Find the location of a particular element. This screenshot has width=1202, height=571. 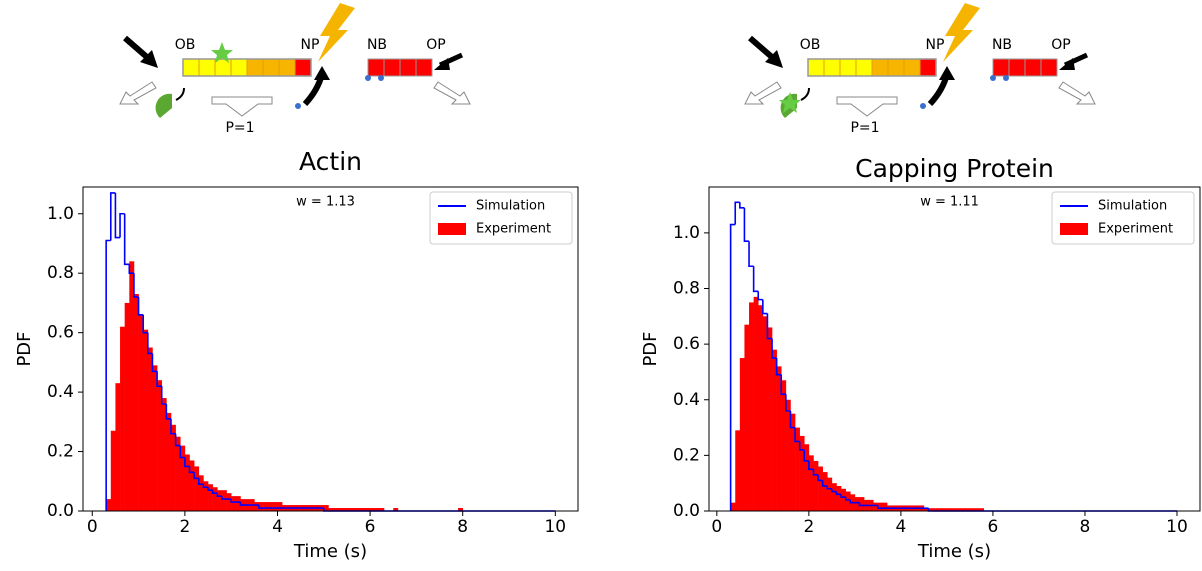

diagram-label: NP is located at coordinates (310, 45).